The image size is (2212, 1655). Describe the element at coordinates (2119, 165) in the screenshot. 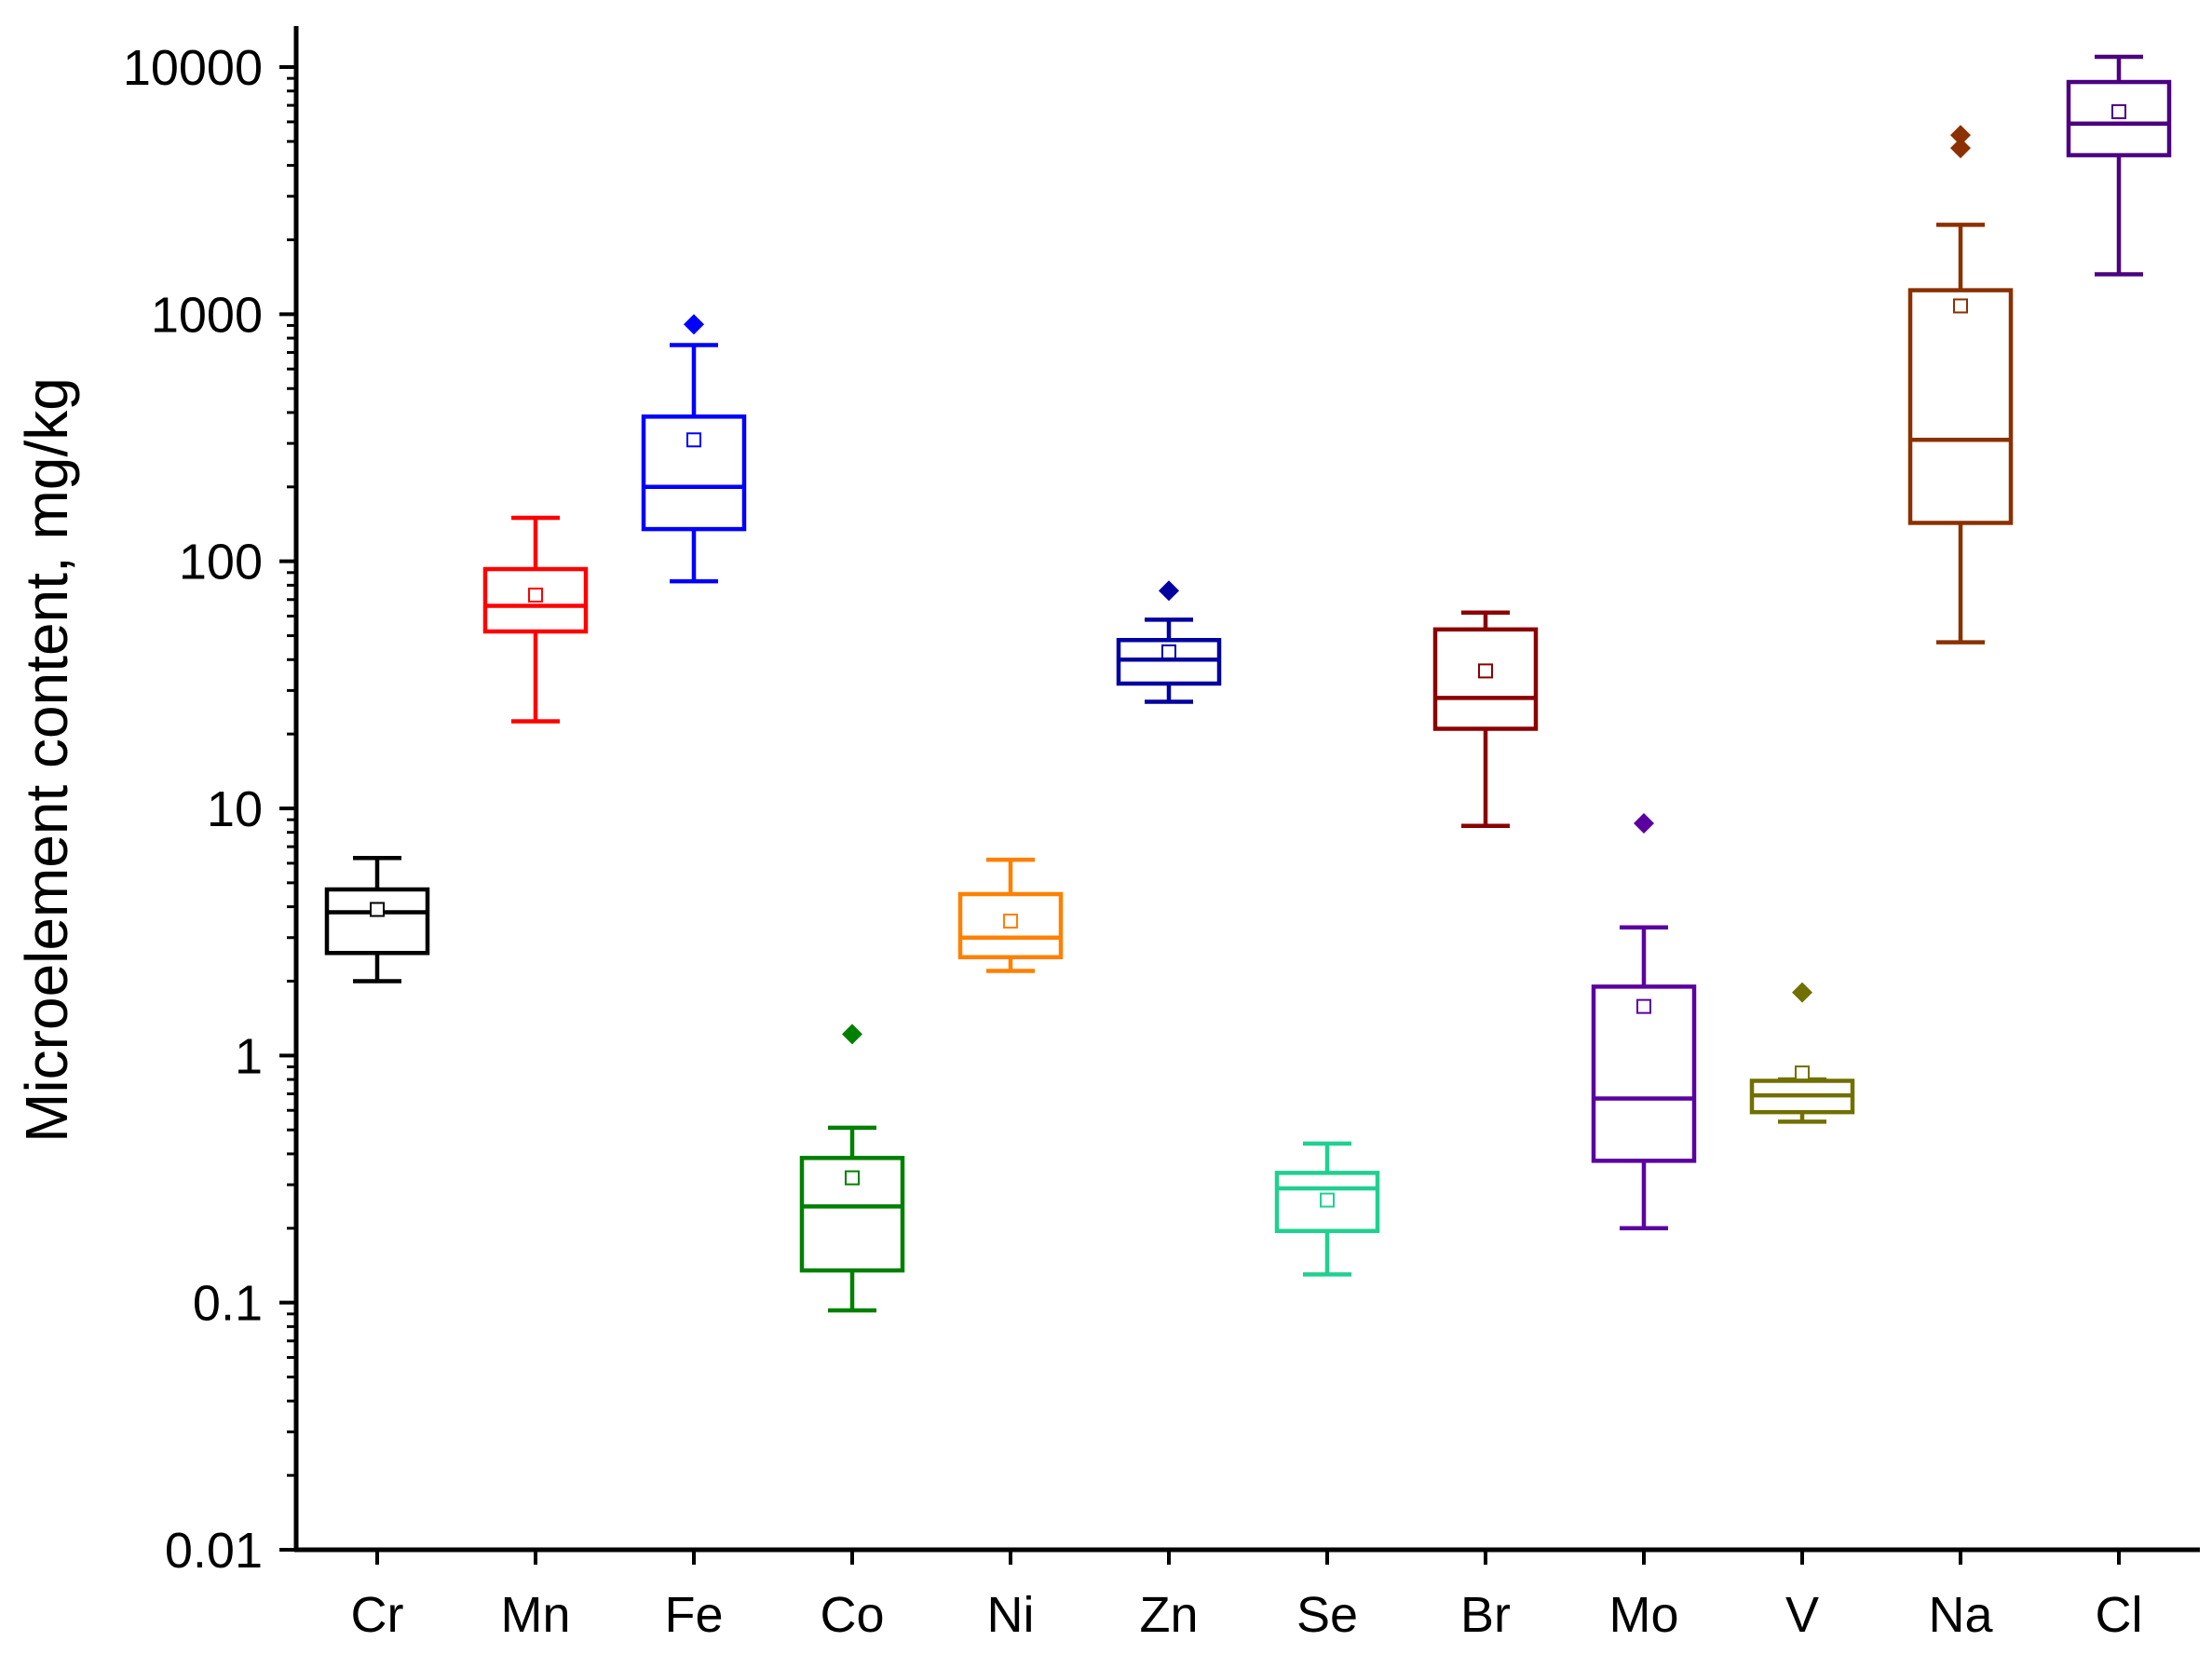

I see `box-cl` at that location.